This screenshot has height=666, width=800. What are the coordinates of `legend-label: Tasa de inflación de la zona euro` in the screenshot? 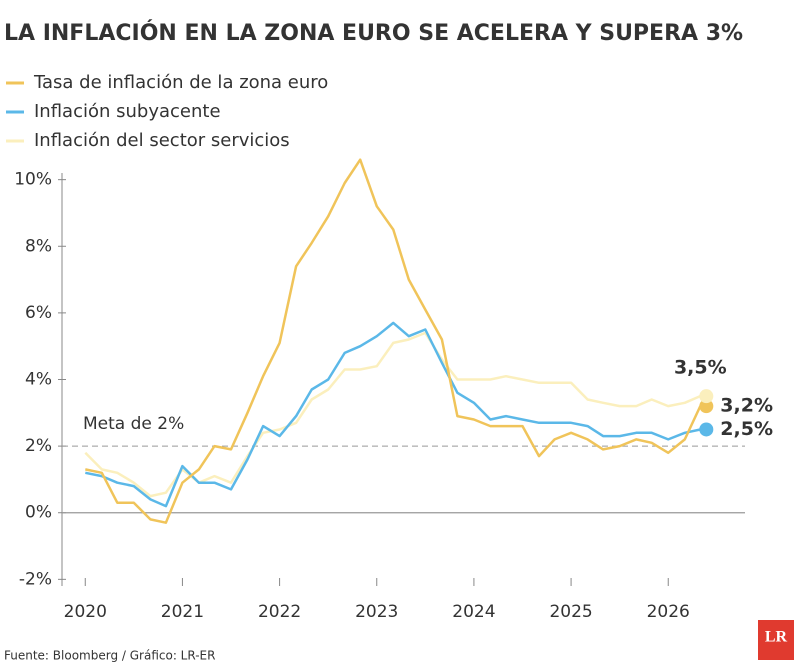 It's located at (180, 82).